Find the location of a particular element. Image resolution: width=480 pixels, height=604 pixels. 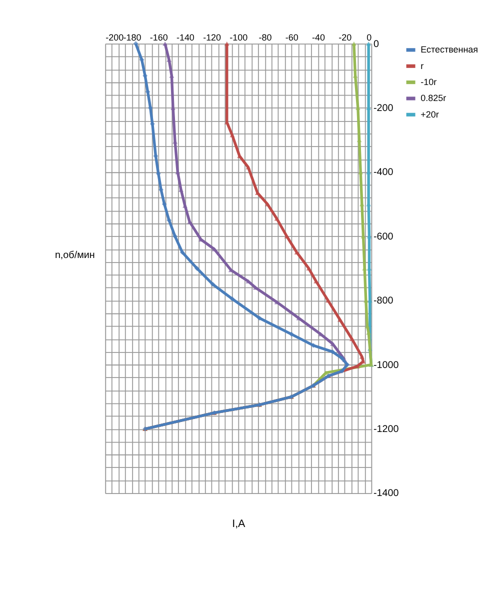

y-tick-label: -1400 is located at coordinates (386, 494).